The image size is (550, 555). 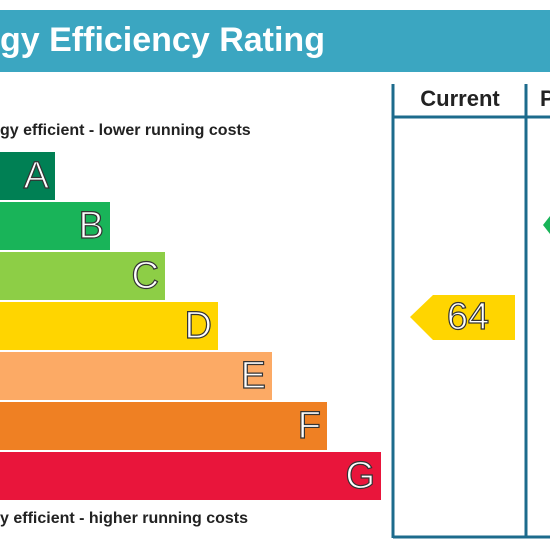 I want to click on current-header: Current, so click(x=460, y=98).